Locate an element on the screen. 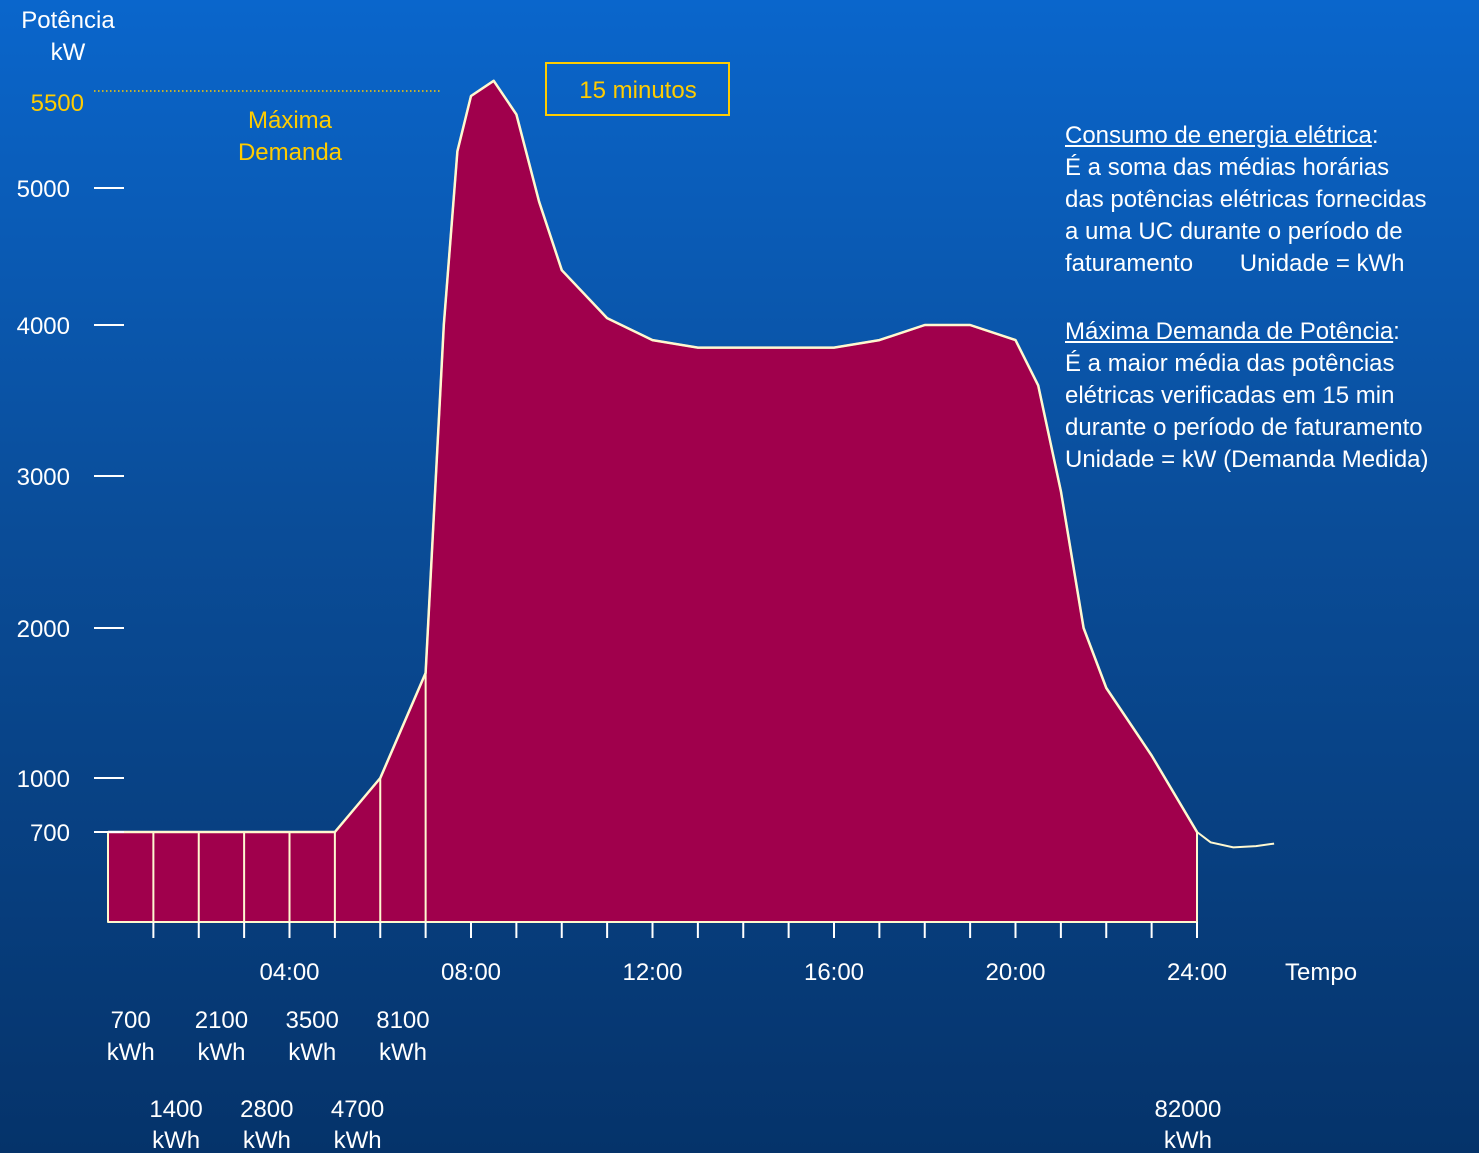  x-tick-label: 24:00 is located at coordinates (1197, 972).